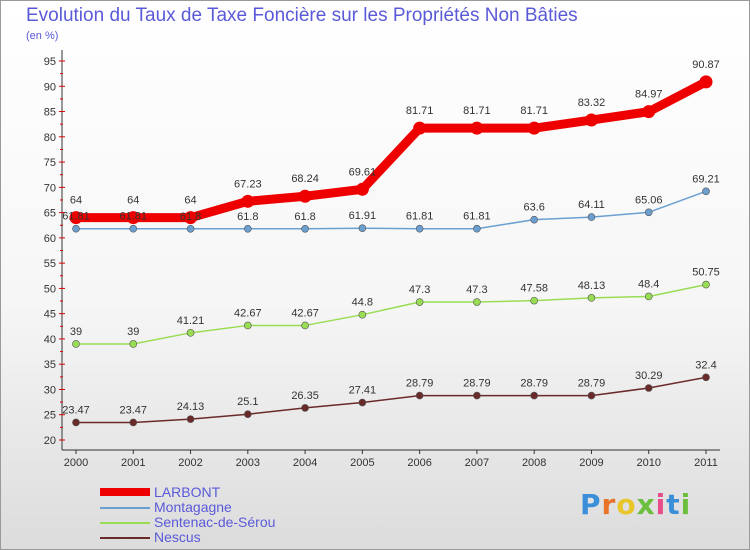  I want to click on y-tick-label: 70, so click(50, 188).